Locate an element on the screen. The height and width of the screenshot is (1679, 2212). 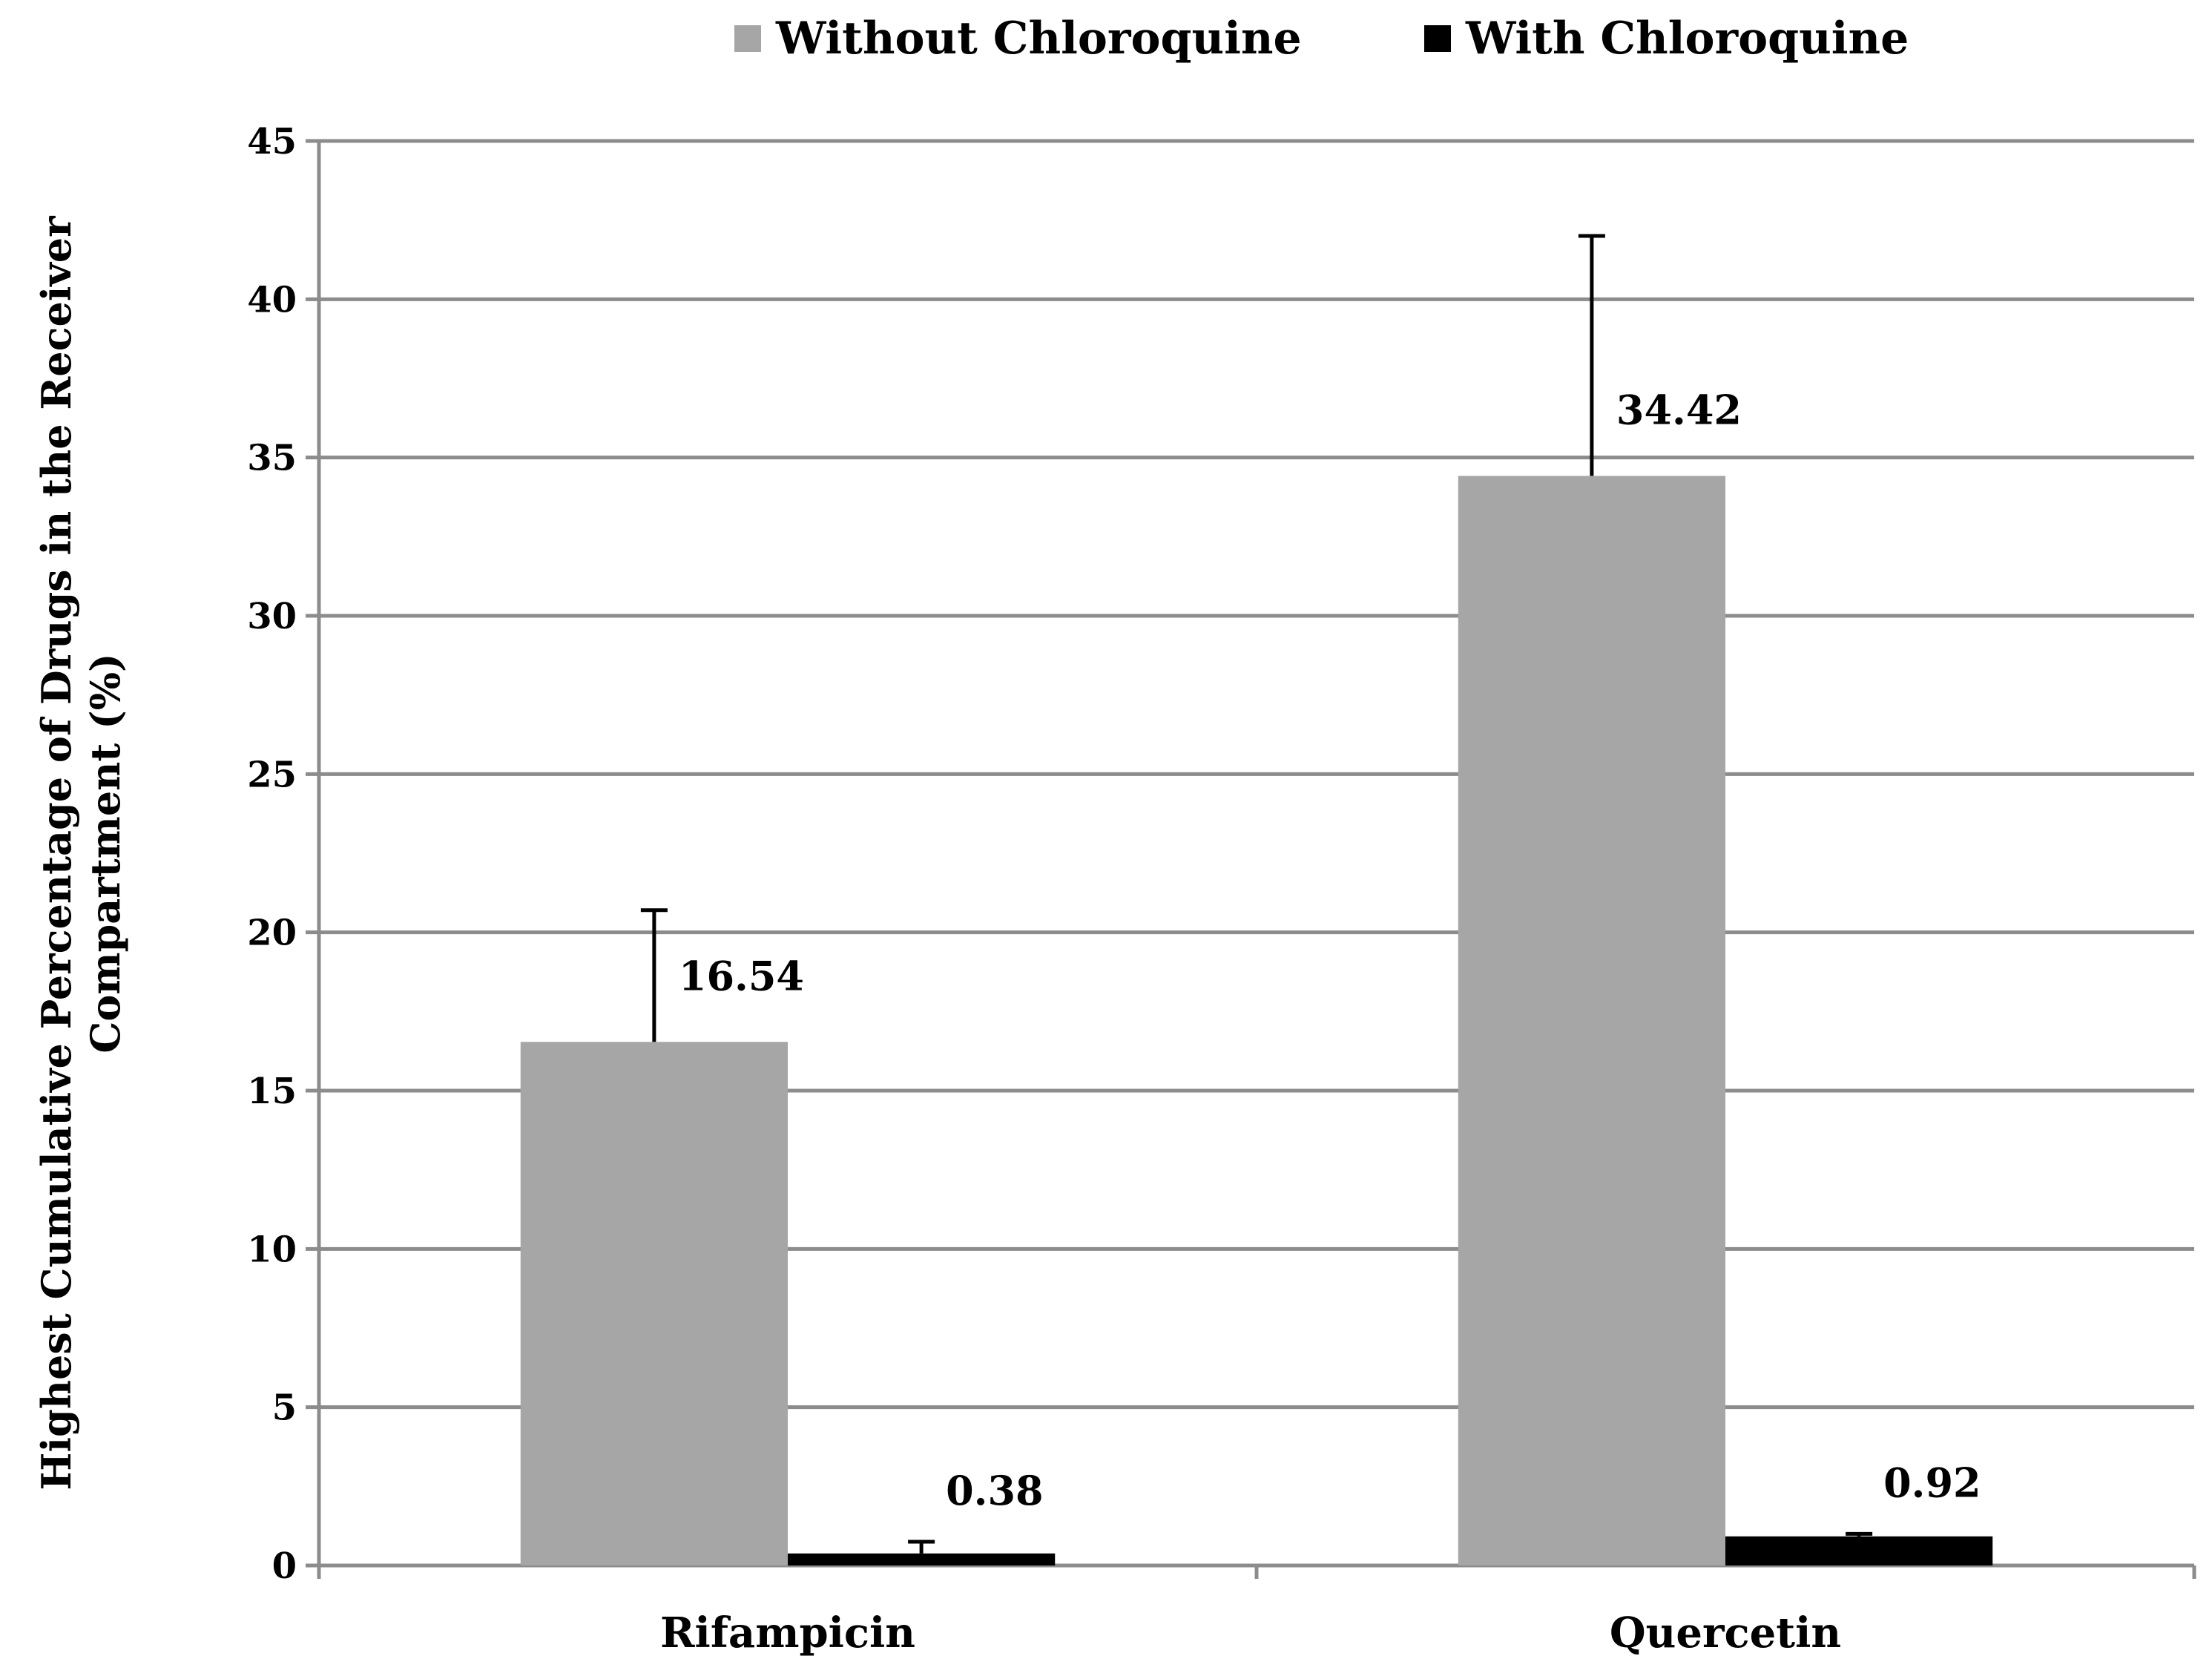
x-category-label: Quercetin is located at coordinates (1726, 1633).